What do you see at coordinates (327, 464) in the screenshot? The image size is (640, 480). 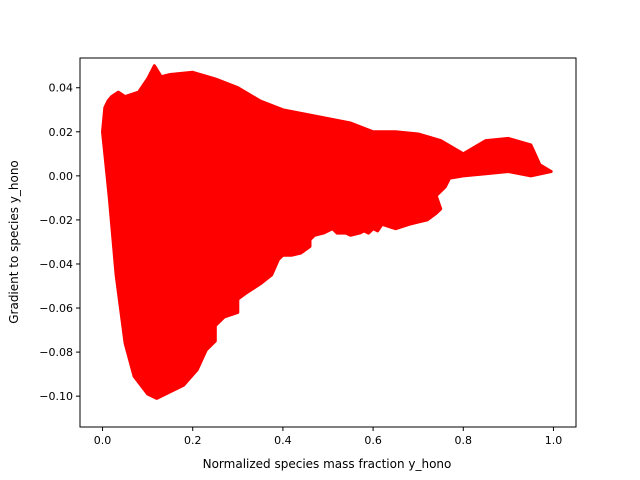 I see `x-axis-label: Normalized species mass fraction y_hono` at bounding box center [327, 464].